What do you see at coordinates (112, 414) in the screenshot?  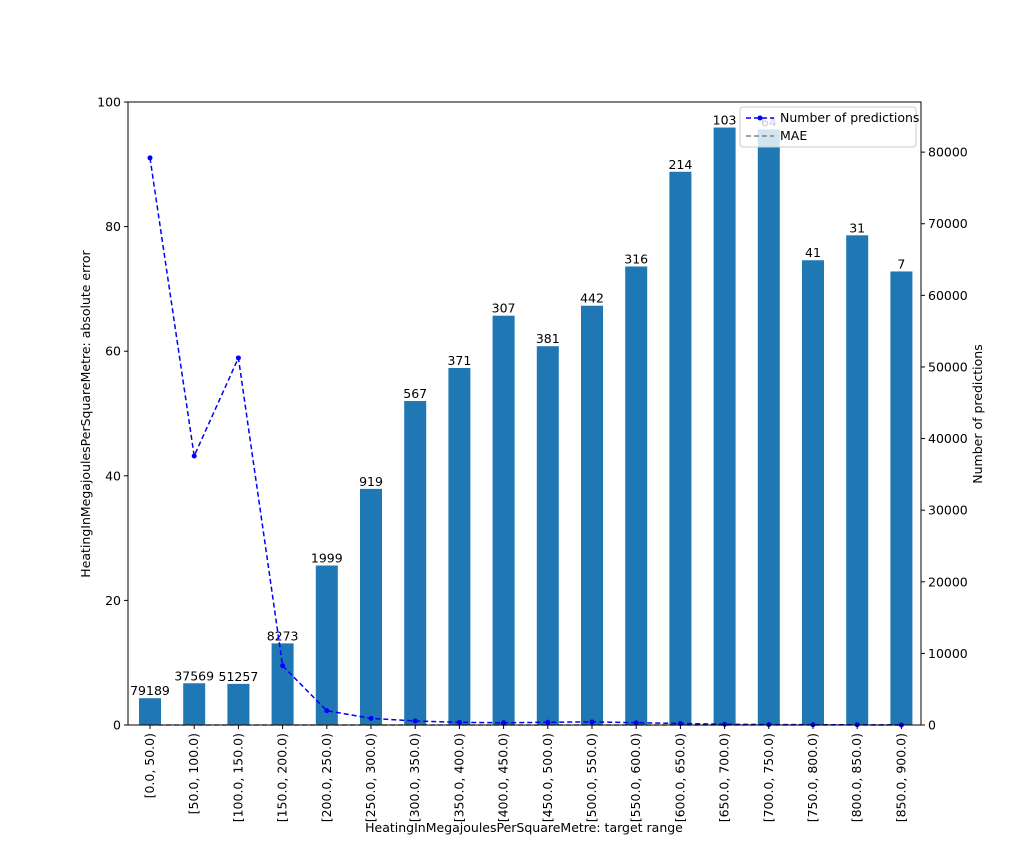 I see `left-axis-ticks: 0 20 40 60 80 100` at bounding box center [112, 414].